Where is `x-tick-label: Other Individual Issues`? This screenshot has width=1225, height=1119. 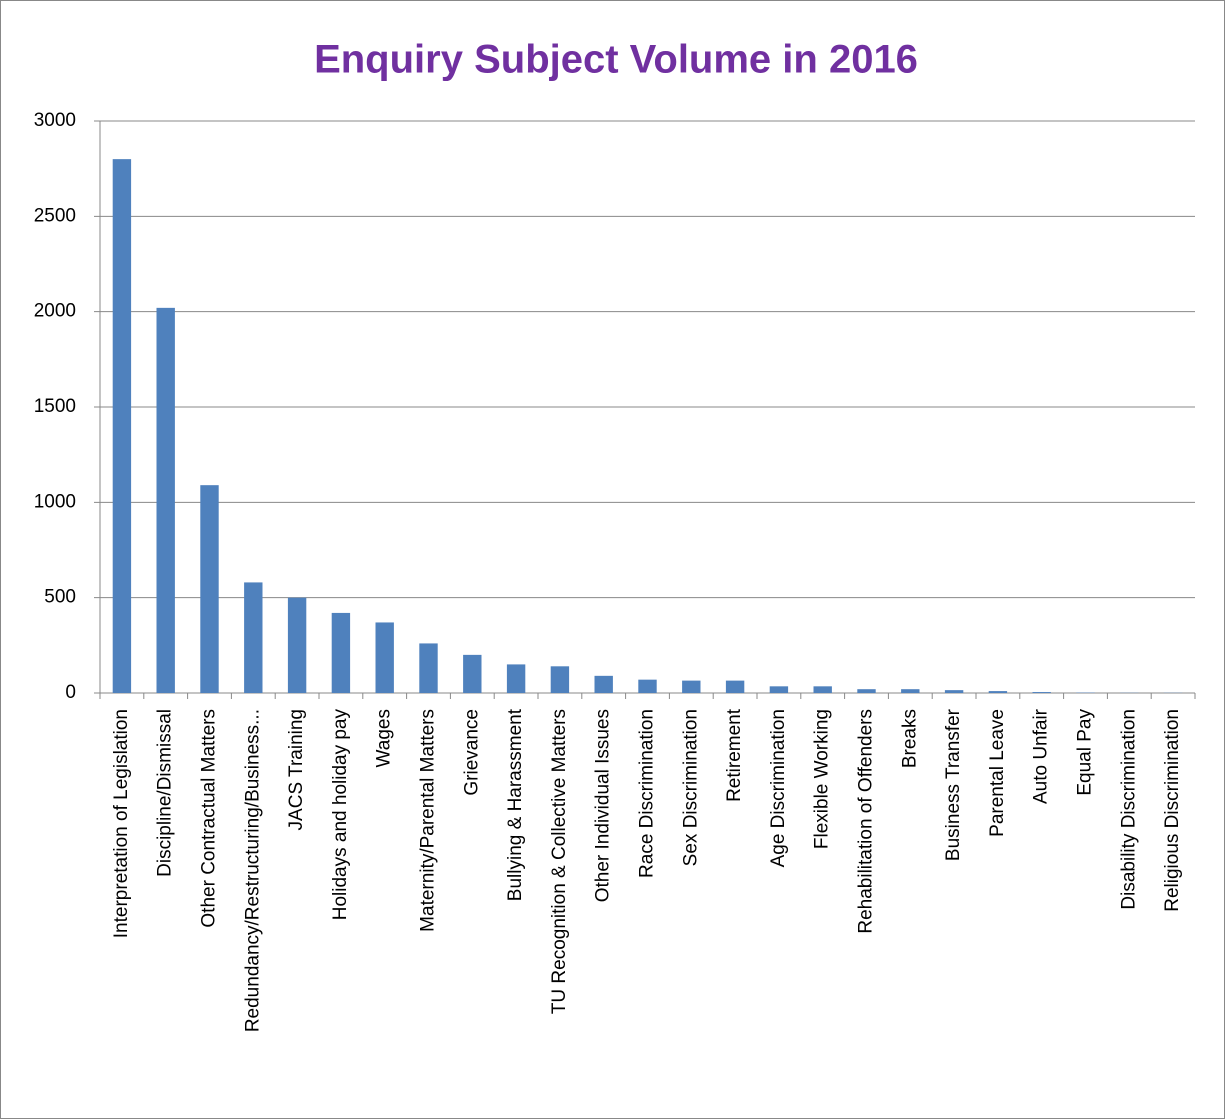
x-tick-label: Other Individual Issues is located at coordinates (603, 805).